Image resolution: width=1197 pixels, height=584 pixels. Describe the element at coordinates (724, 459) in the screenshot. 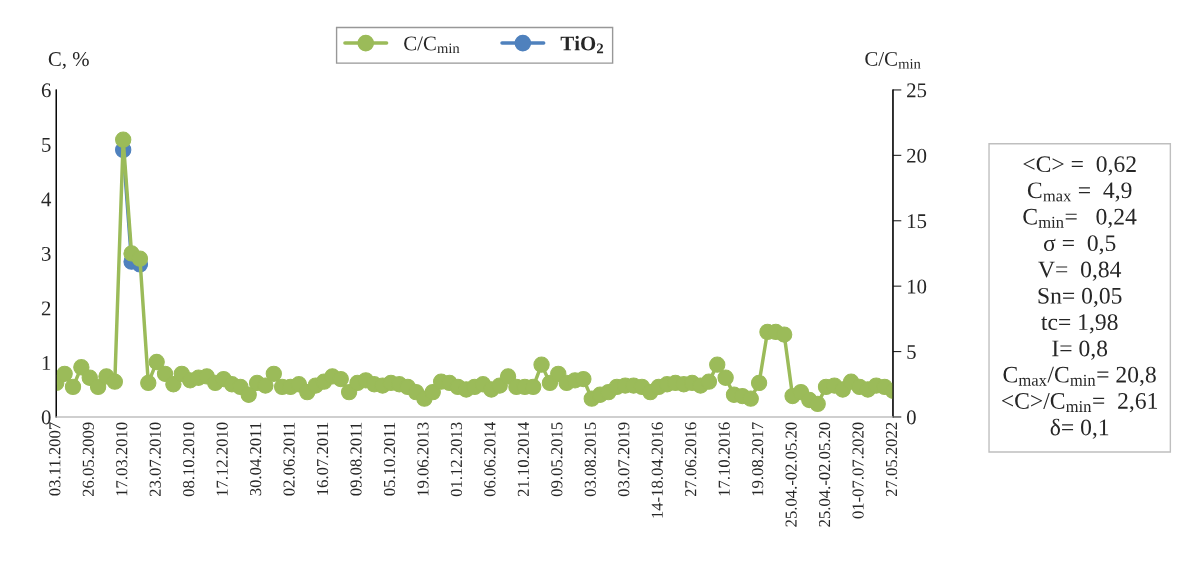

I see `x-tick-label: 17.10.2016` at that location.